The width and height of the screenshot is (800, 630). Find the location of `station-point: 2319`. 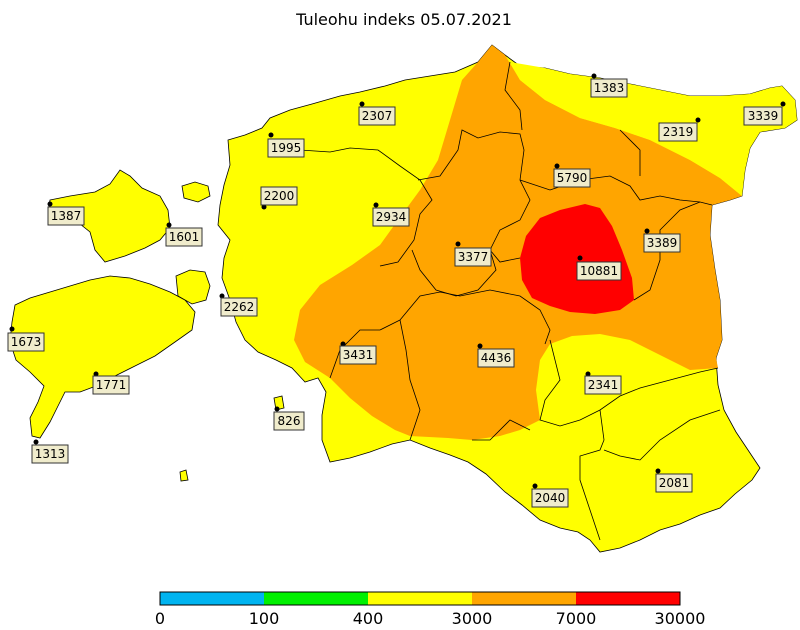

station-point: 2319 is located at coordinates (679, 129).